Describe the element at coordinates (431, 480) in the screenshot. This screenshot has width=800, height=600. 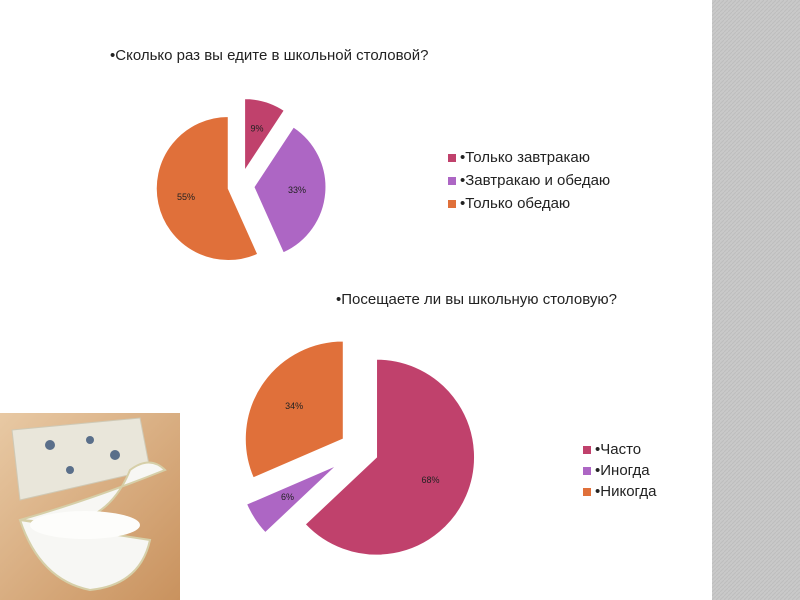
I see `data-label: 68%` at that location.